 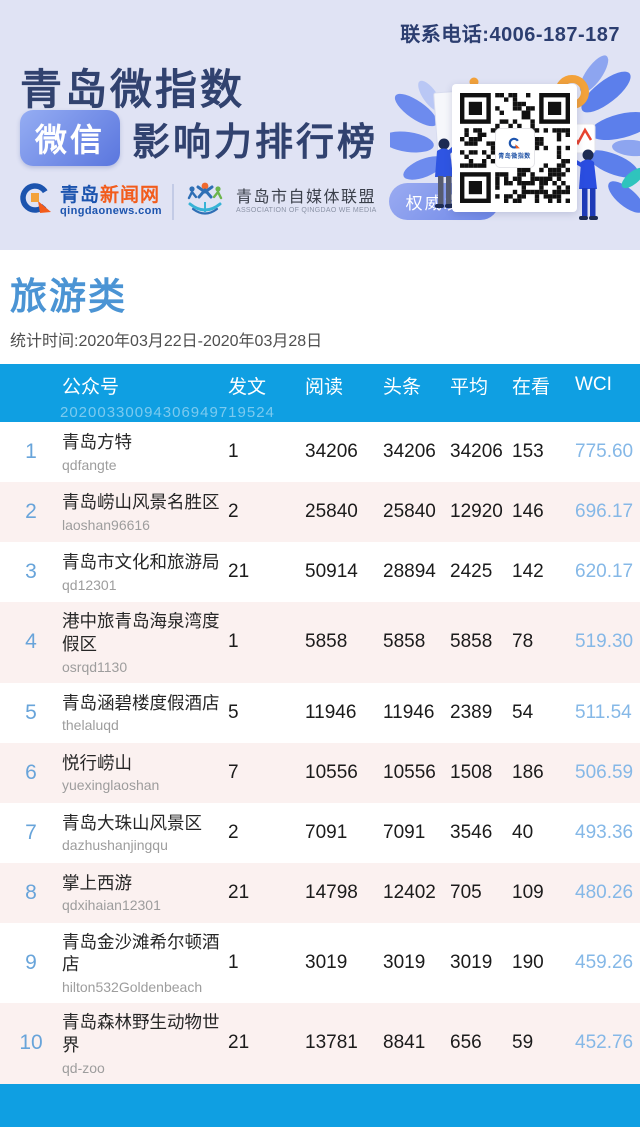 I want to click on average-value: 12920, so click(x=476, y=511).